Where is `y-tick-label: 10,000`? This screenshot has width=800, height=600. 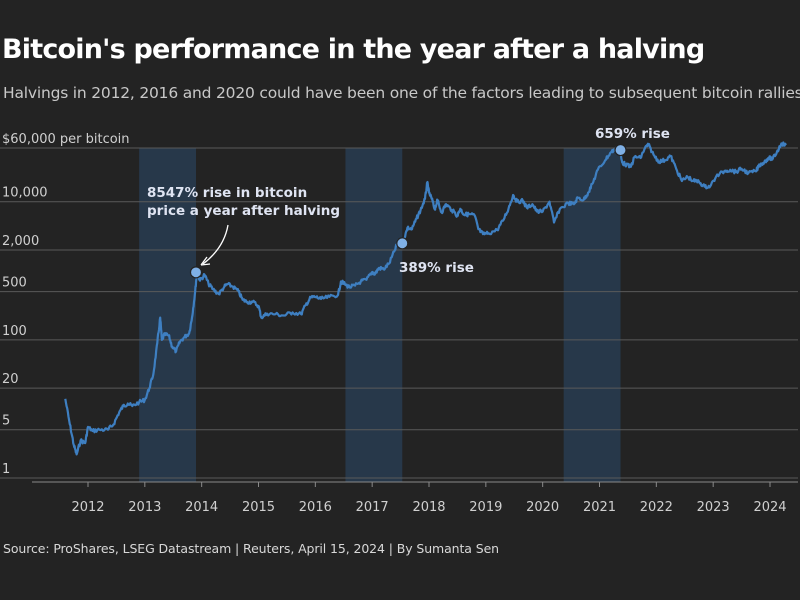 y-tick-label: 10,000 is located at coordinates (25, 193).